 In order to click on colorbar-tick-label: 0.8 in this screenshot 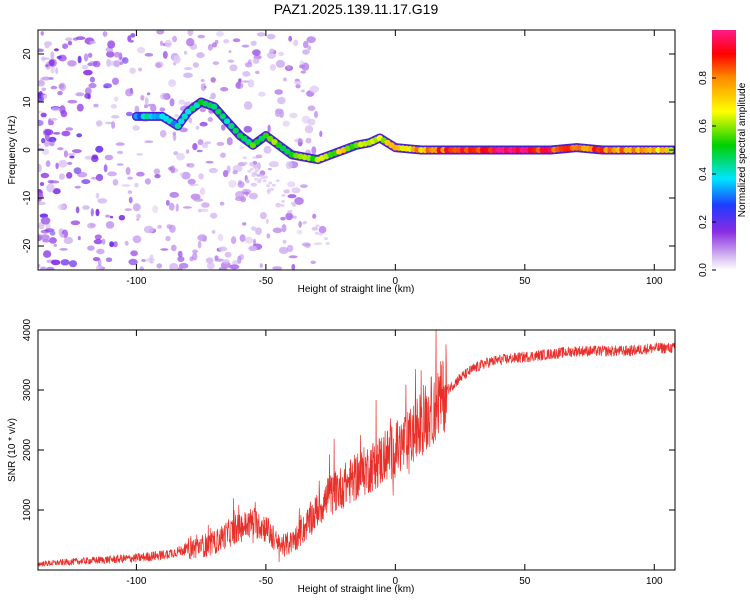, I will do `click(703, 78)`.